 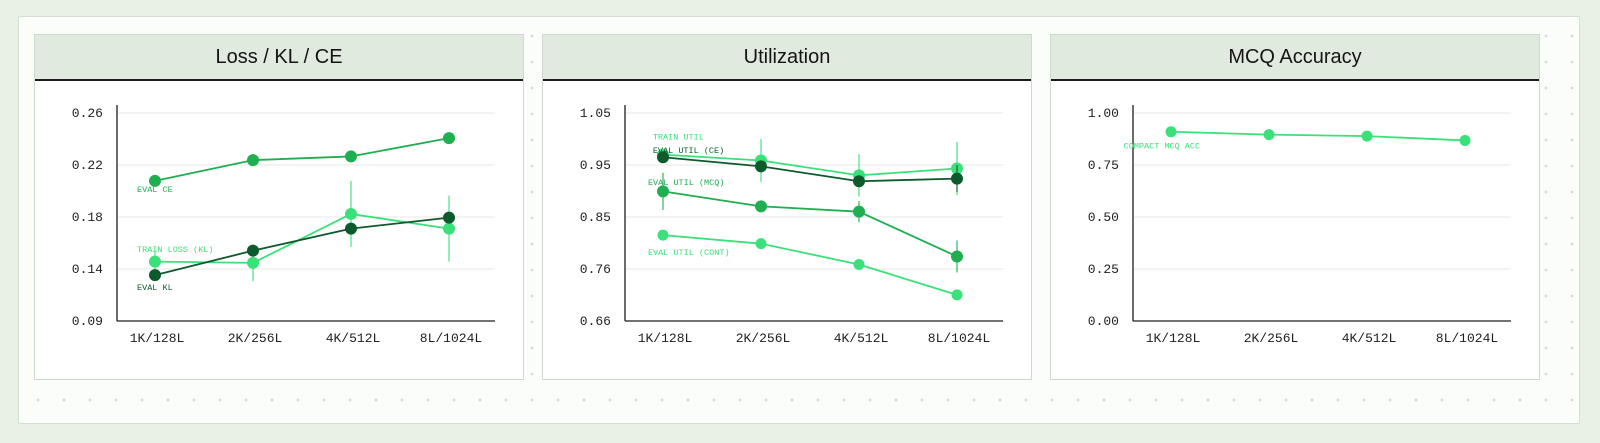 What do you see at coordinates (87, 321) in the screenshot?
I see `y-tick-label: 0.09` at bounding box center [87, 321].